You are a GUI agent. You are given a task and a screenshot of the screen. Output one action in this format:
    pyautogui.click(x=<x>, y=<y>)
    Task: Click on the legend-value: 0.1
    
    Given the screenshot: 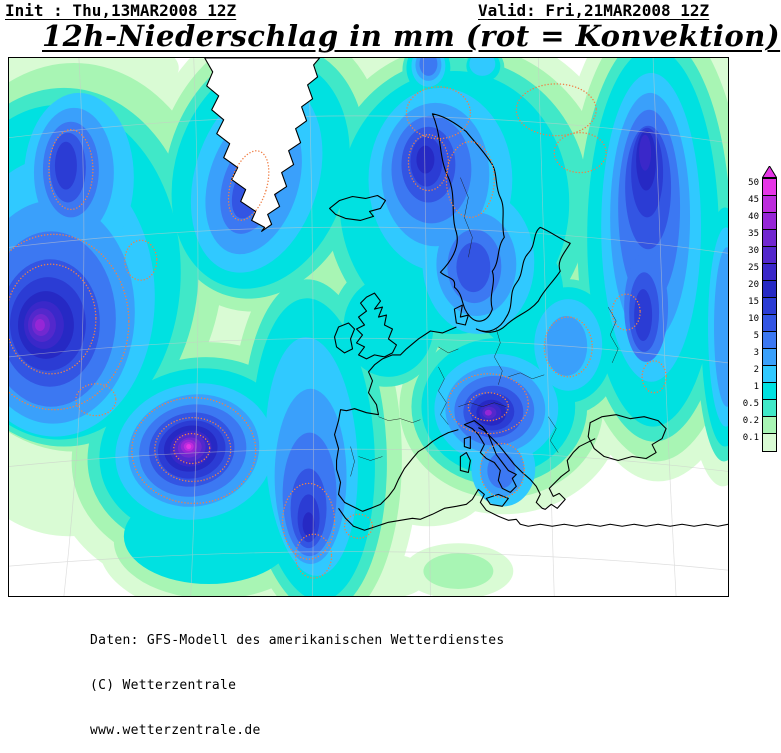 What is the action you would take?
    pyautogui.click(x=750, y=438)
    